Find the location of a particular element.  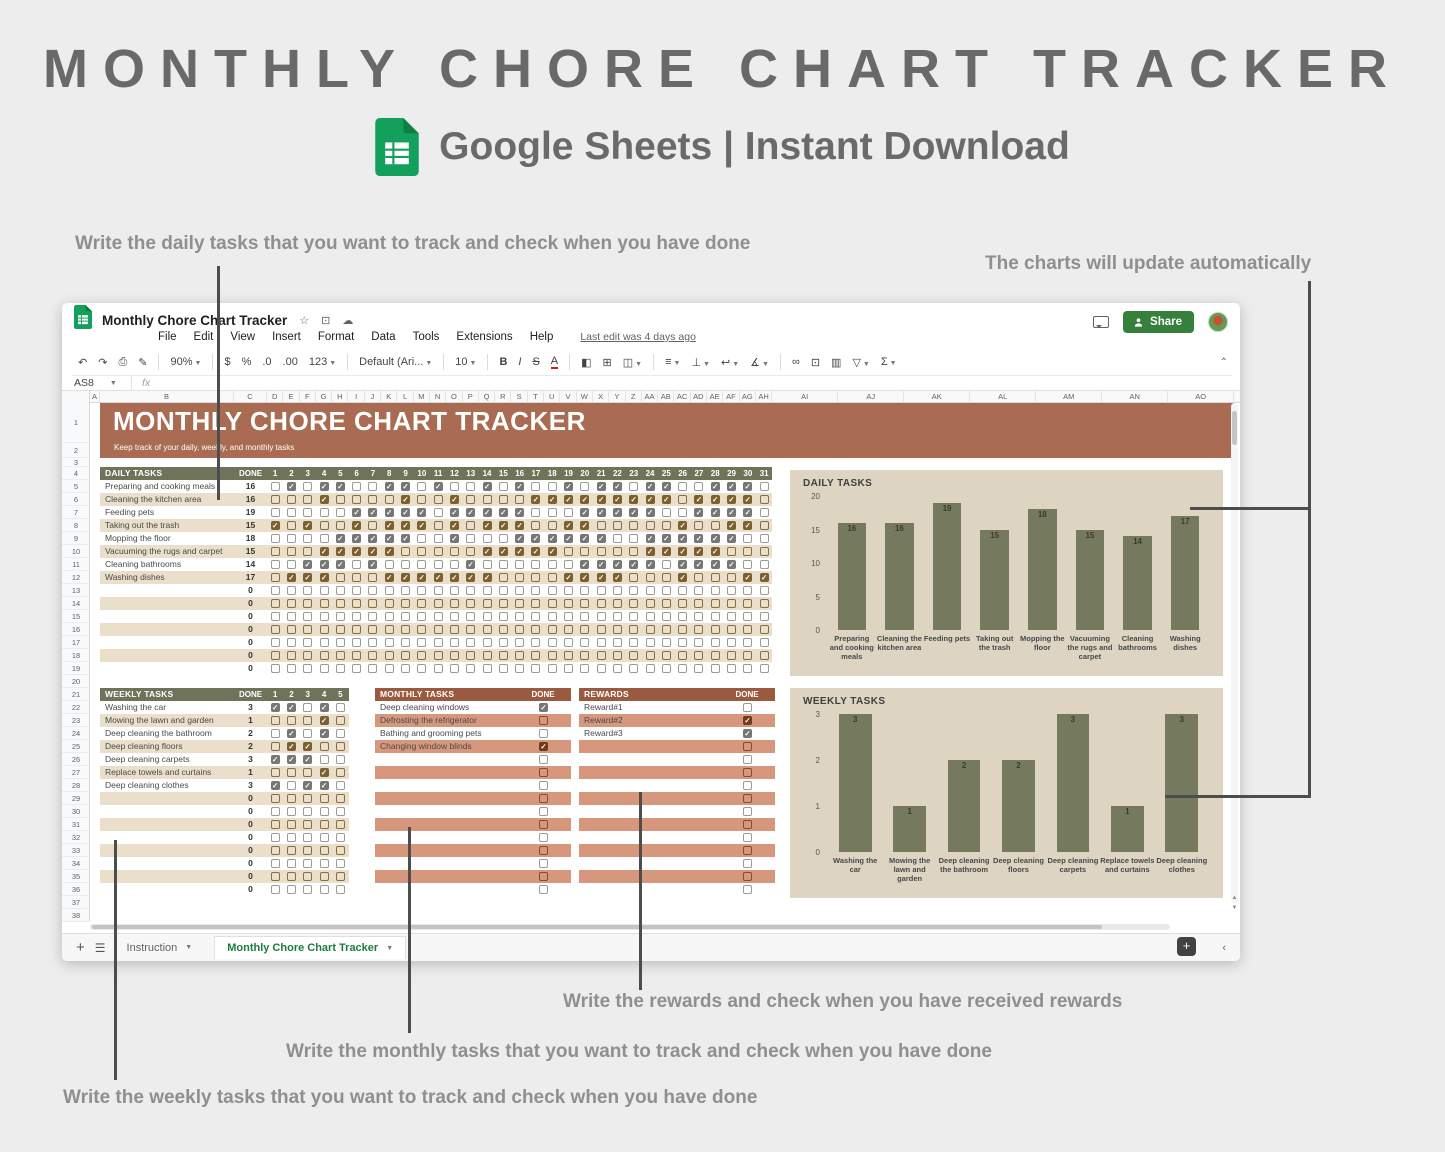

column-header-AK: AK is located at coordinates (937, 396).